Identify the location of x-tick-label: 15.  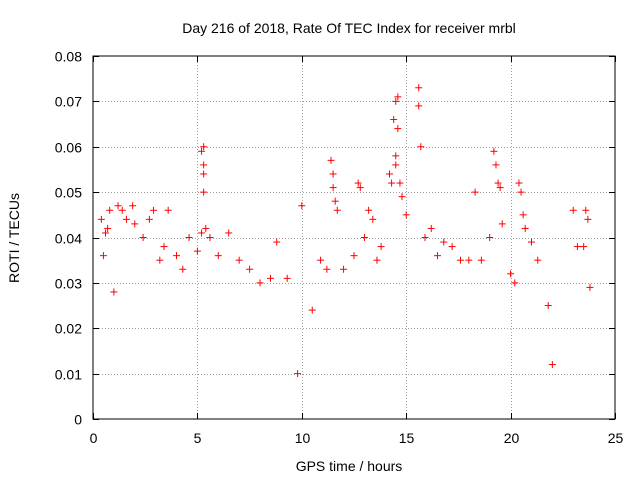
(407, 438).